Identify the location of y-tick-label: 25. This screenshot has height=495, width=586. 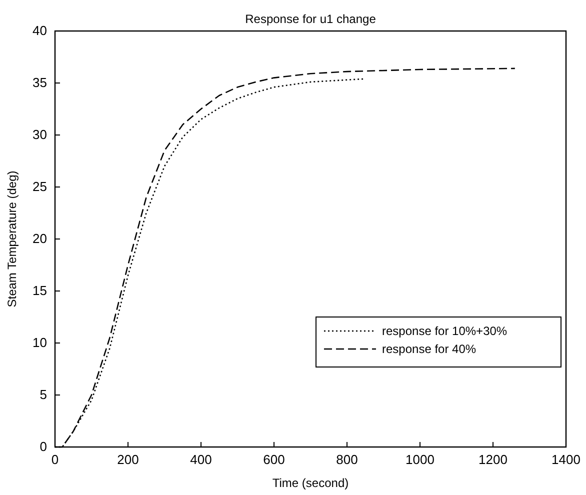
(39, 186).